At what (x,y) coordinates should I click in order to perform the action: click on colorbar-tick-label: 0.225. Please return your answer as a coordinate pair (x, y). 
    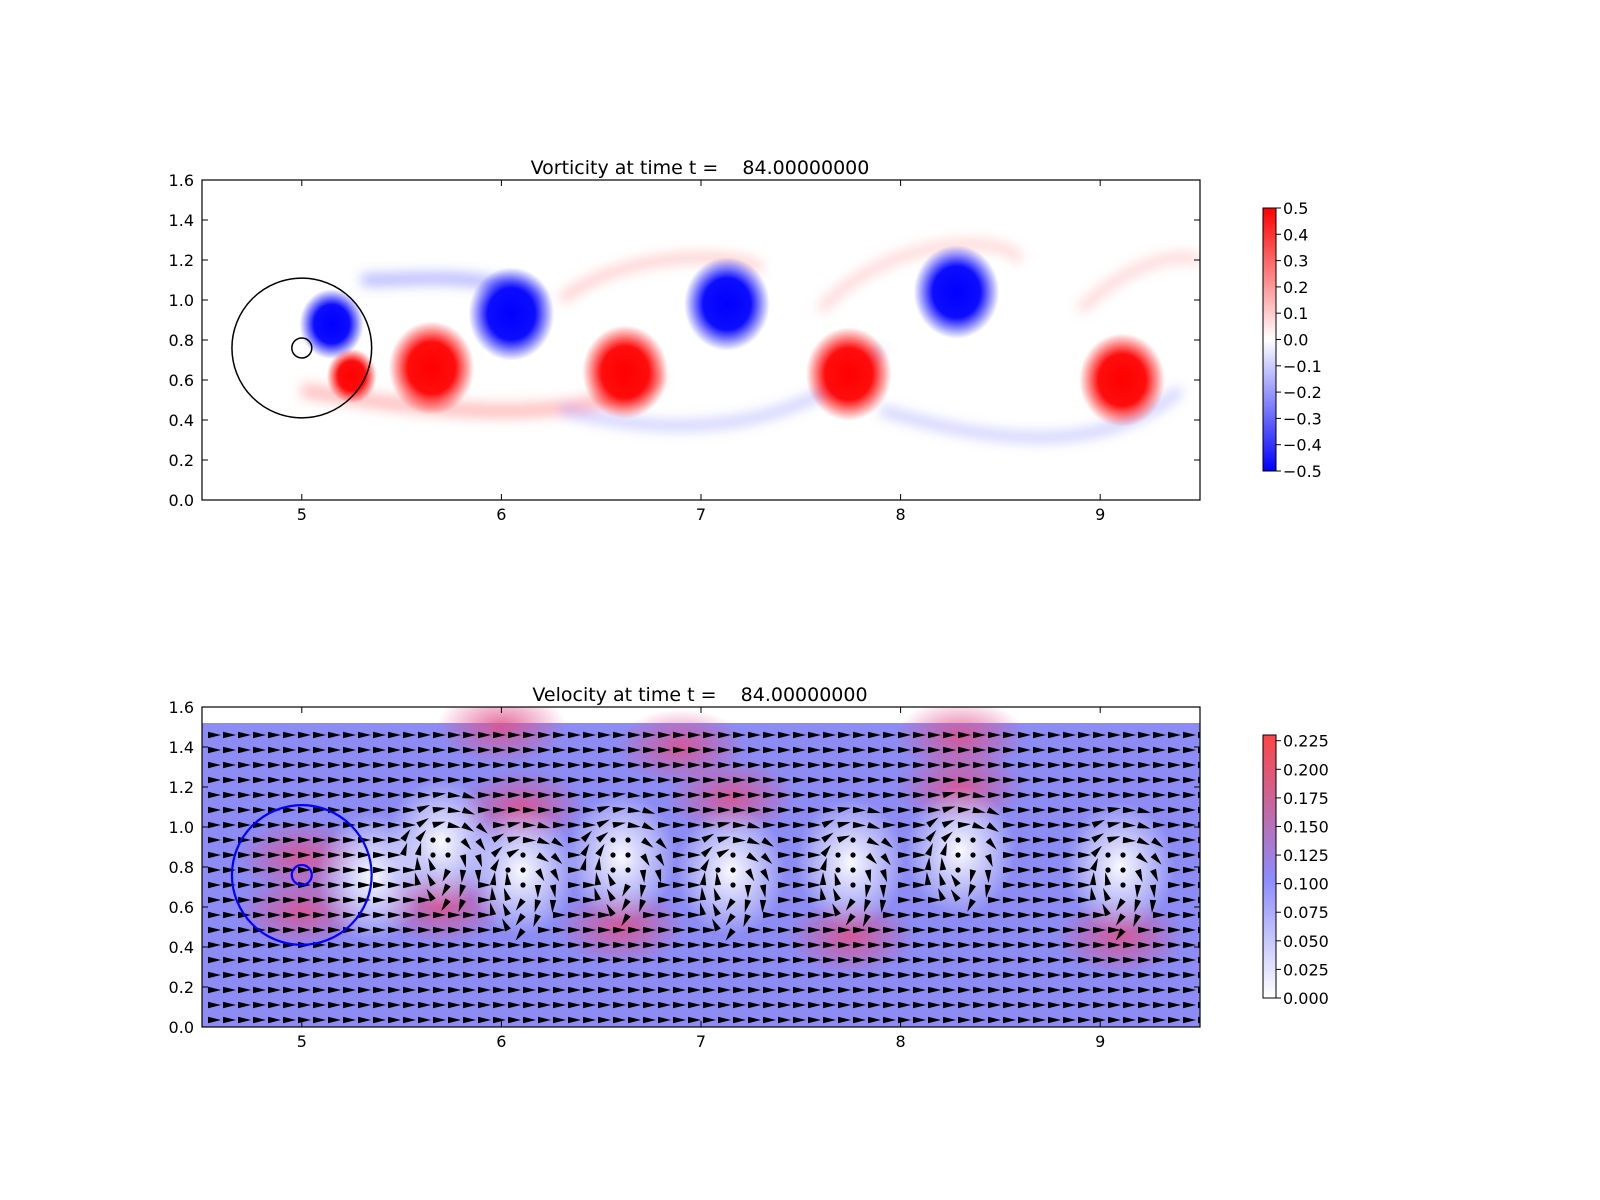
    Looking at the image, I should click on (1306, 741).